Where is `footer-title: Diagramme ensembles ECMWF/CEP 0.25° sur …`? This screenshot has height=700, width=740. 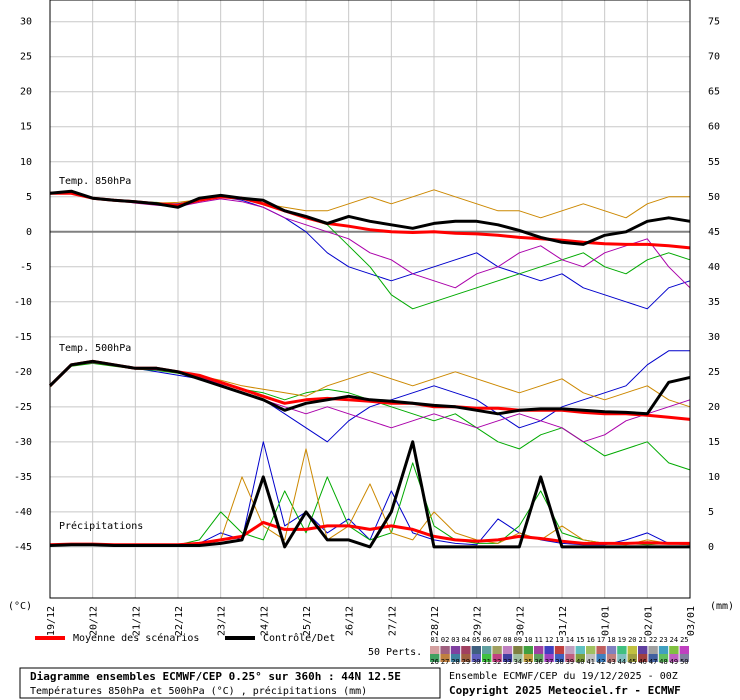 footer-title: Diagramme ensembles ECMWF/CEP 0.25° sur … is located at coordinates (215, 676).